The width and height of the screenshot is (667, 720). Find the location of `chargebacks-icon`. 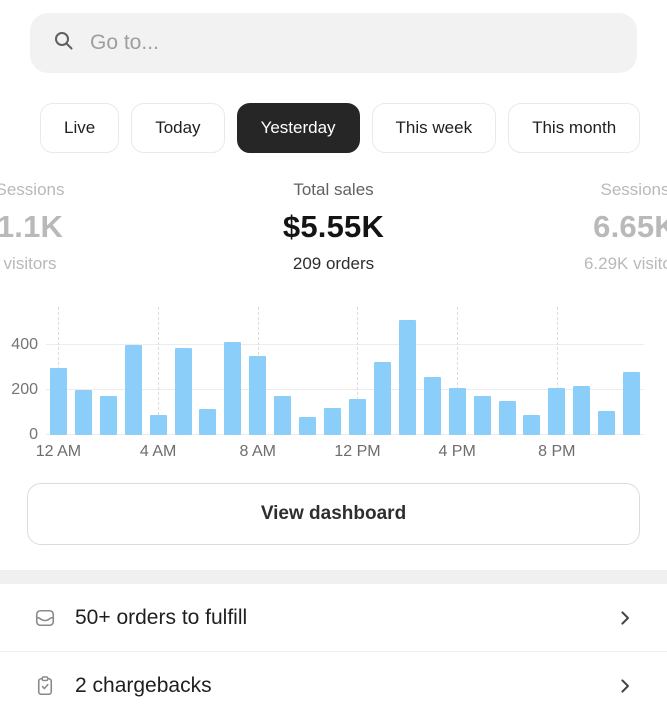

chargebacks-icon is located at coordinates (45, 686).